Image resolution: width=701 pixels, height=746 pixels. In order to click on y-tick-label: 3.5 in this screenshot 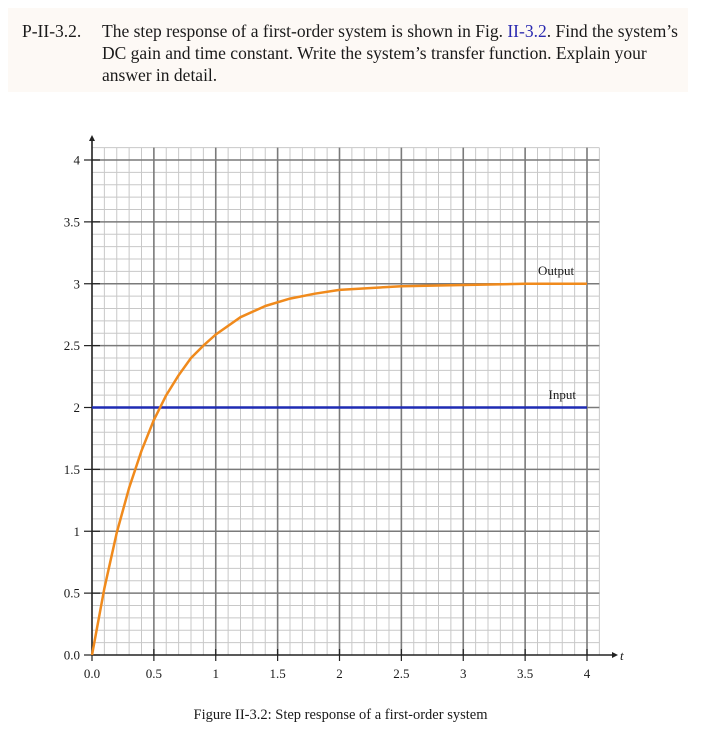, I will do `click(72, 221)`.